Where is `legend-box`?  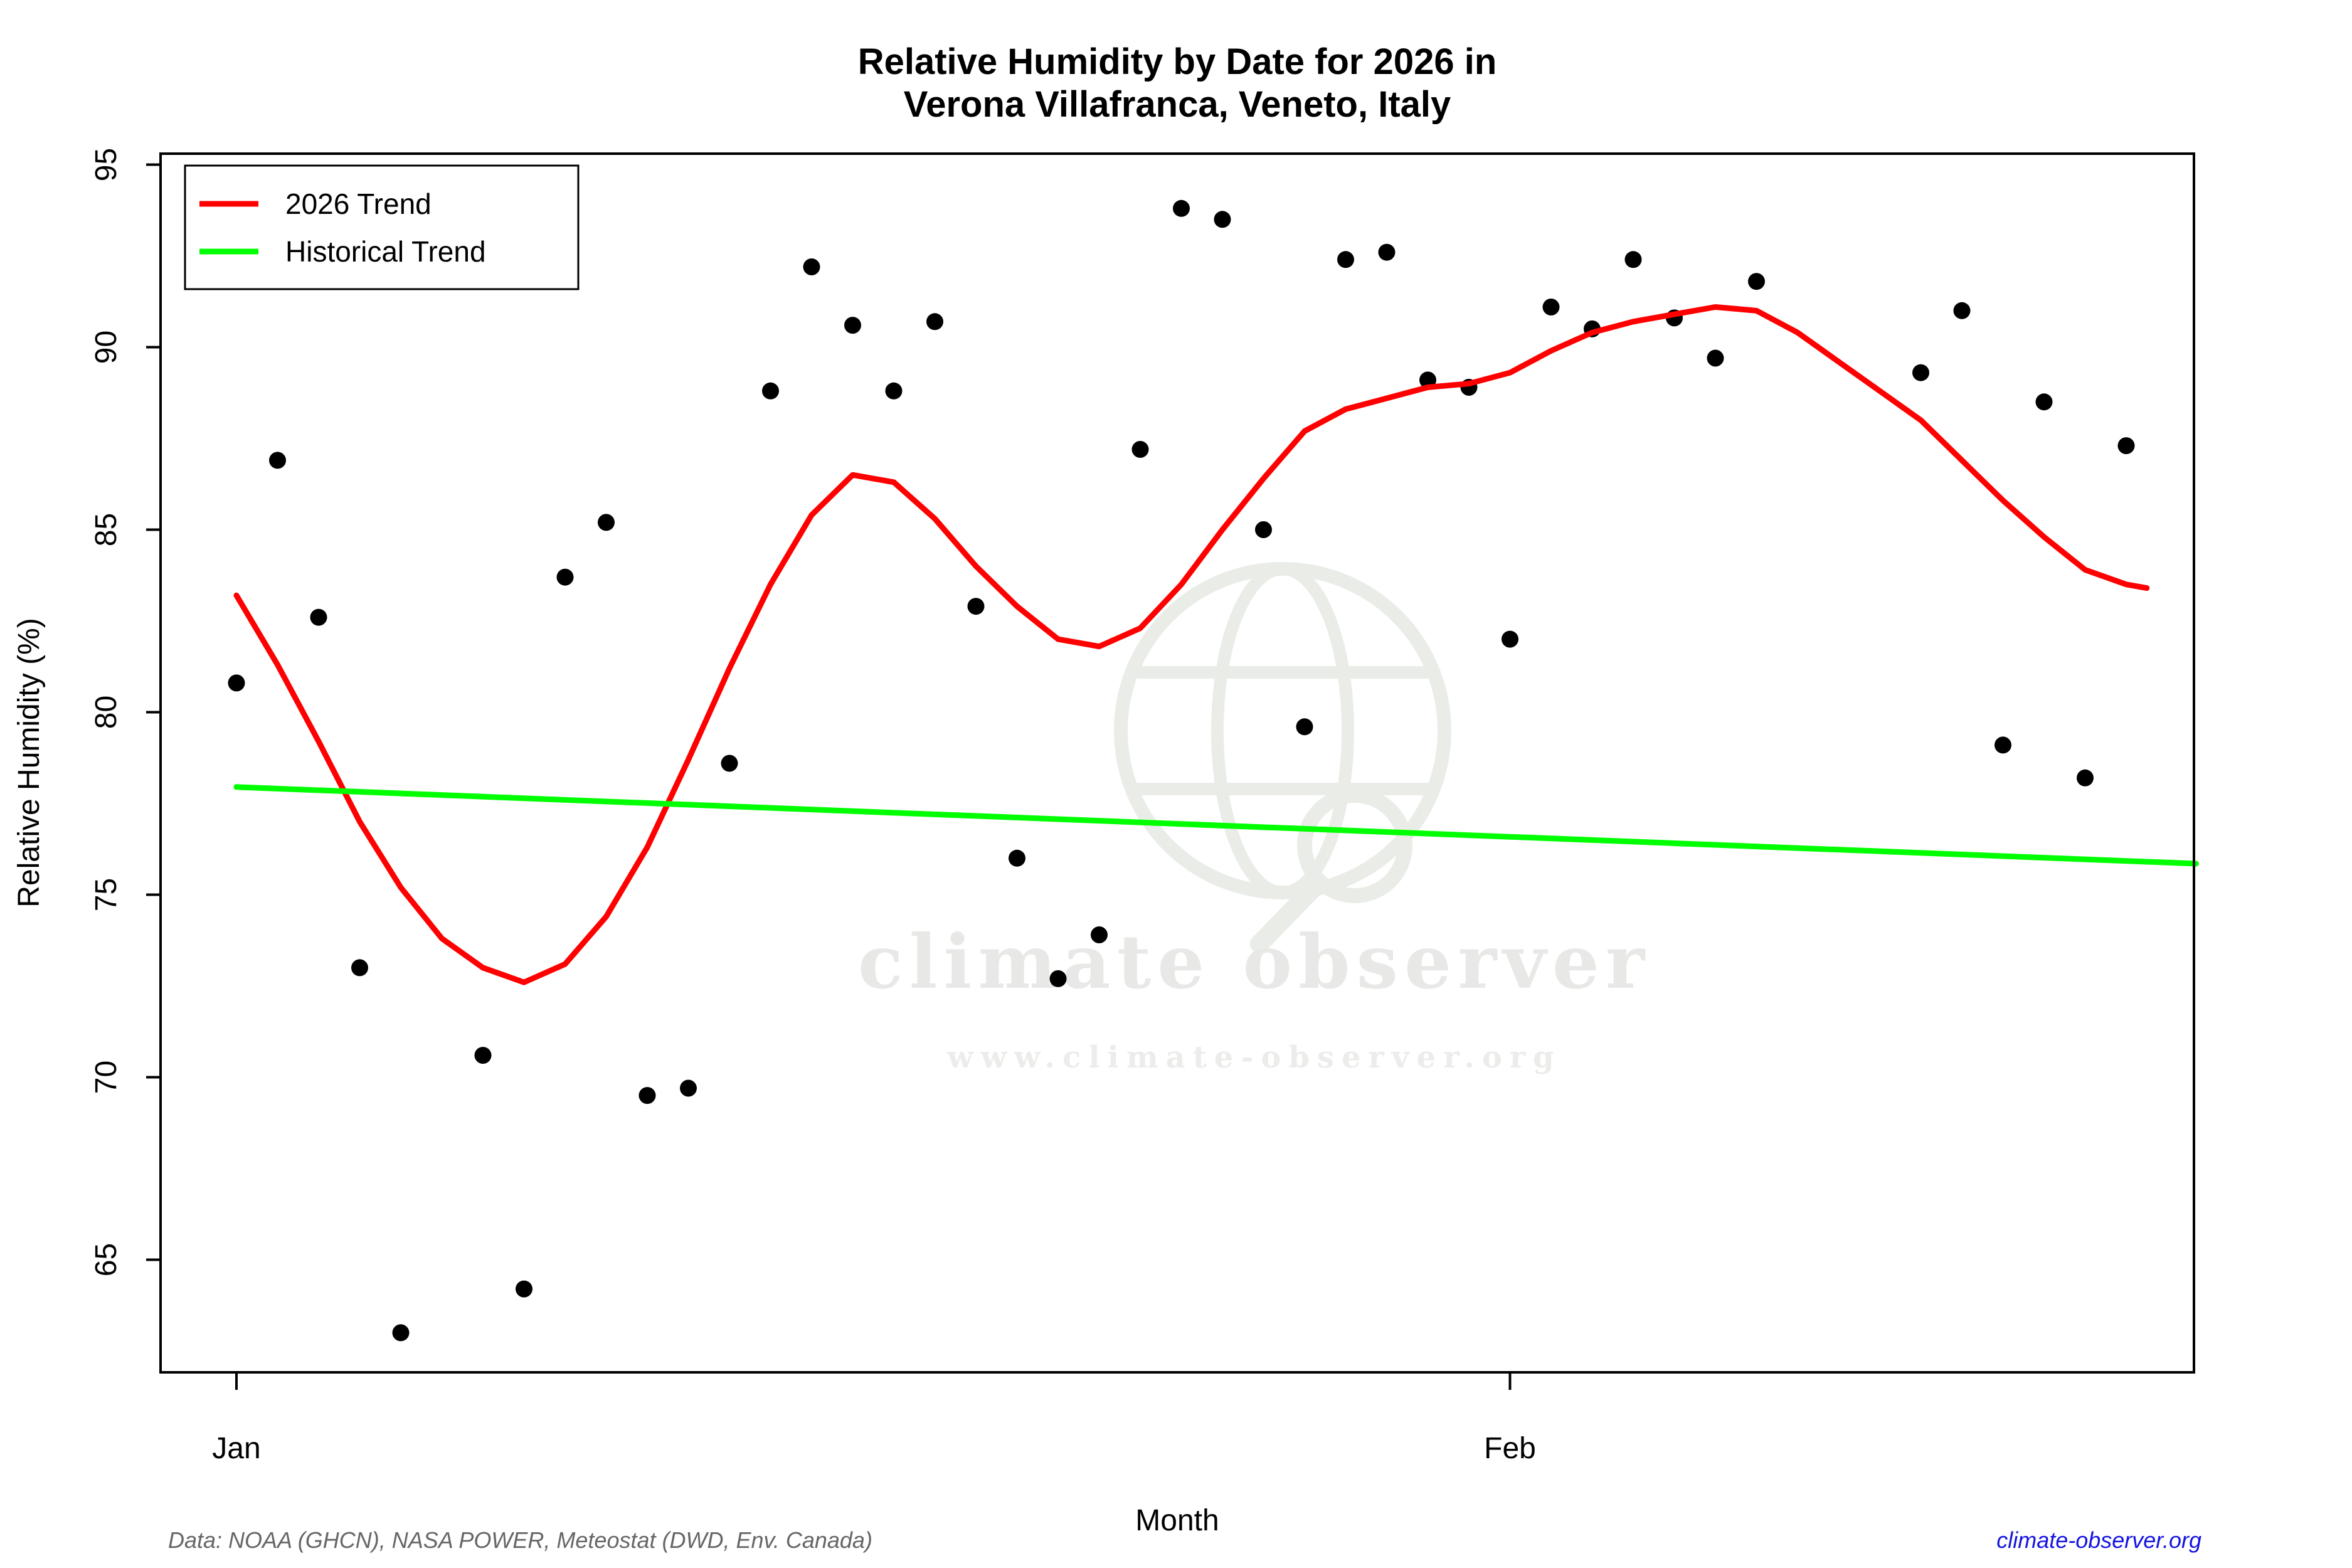
legend-box is located at coordinates (382, 227).